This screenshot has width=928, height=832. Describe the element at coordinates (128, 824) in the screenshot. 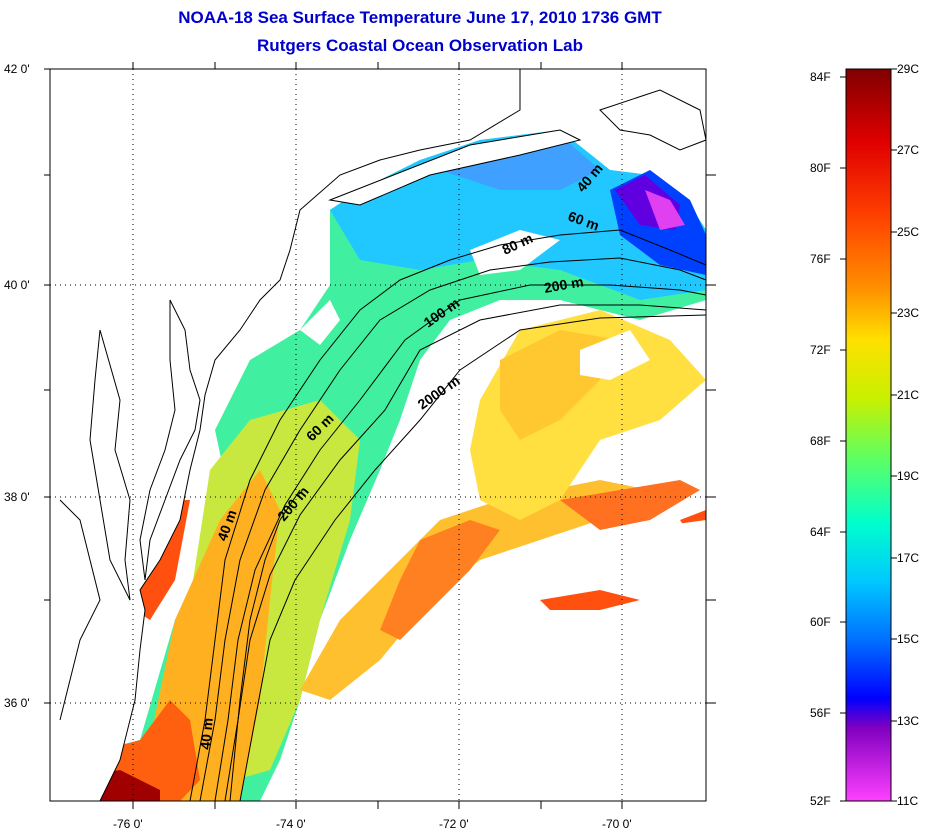

I see `lon-label-76: -76 0'` at that location.